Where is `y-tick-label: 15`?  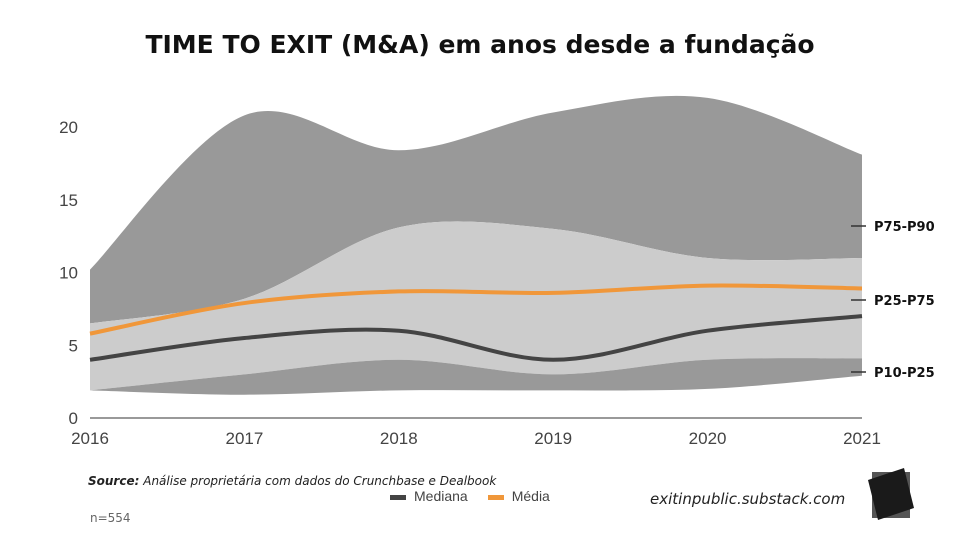 y-tick-label: 15 is located at coordinates (68, 200).